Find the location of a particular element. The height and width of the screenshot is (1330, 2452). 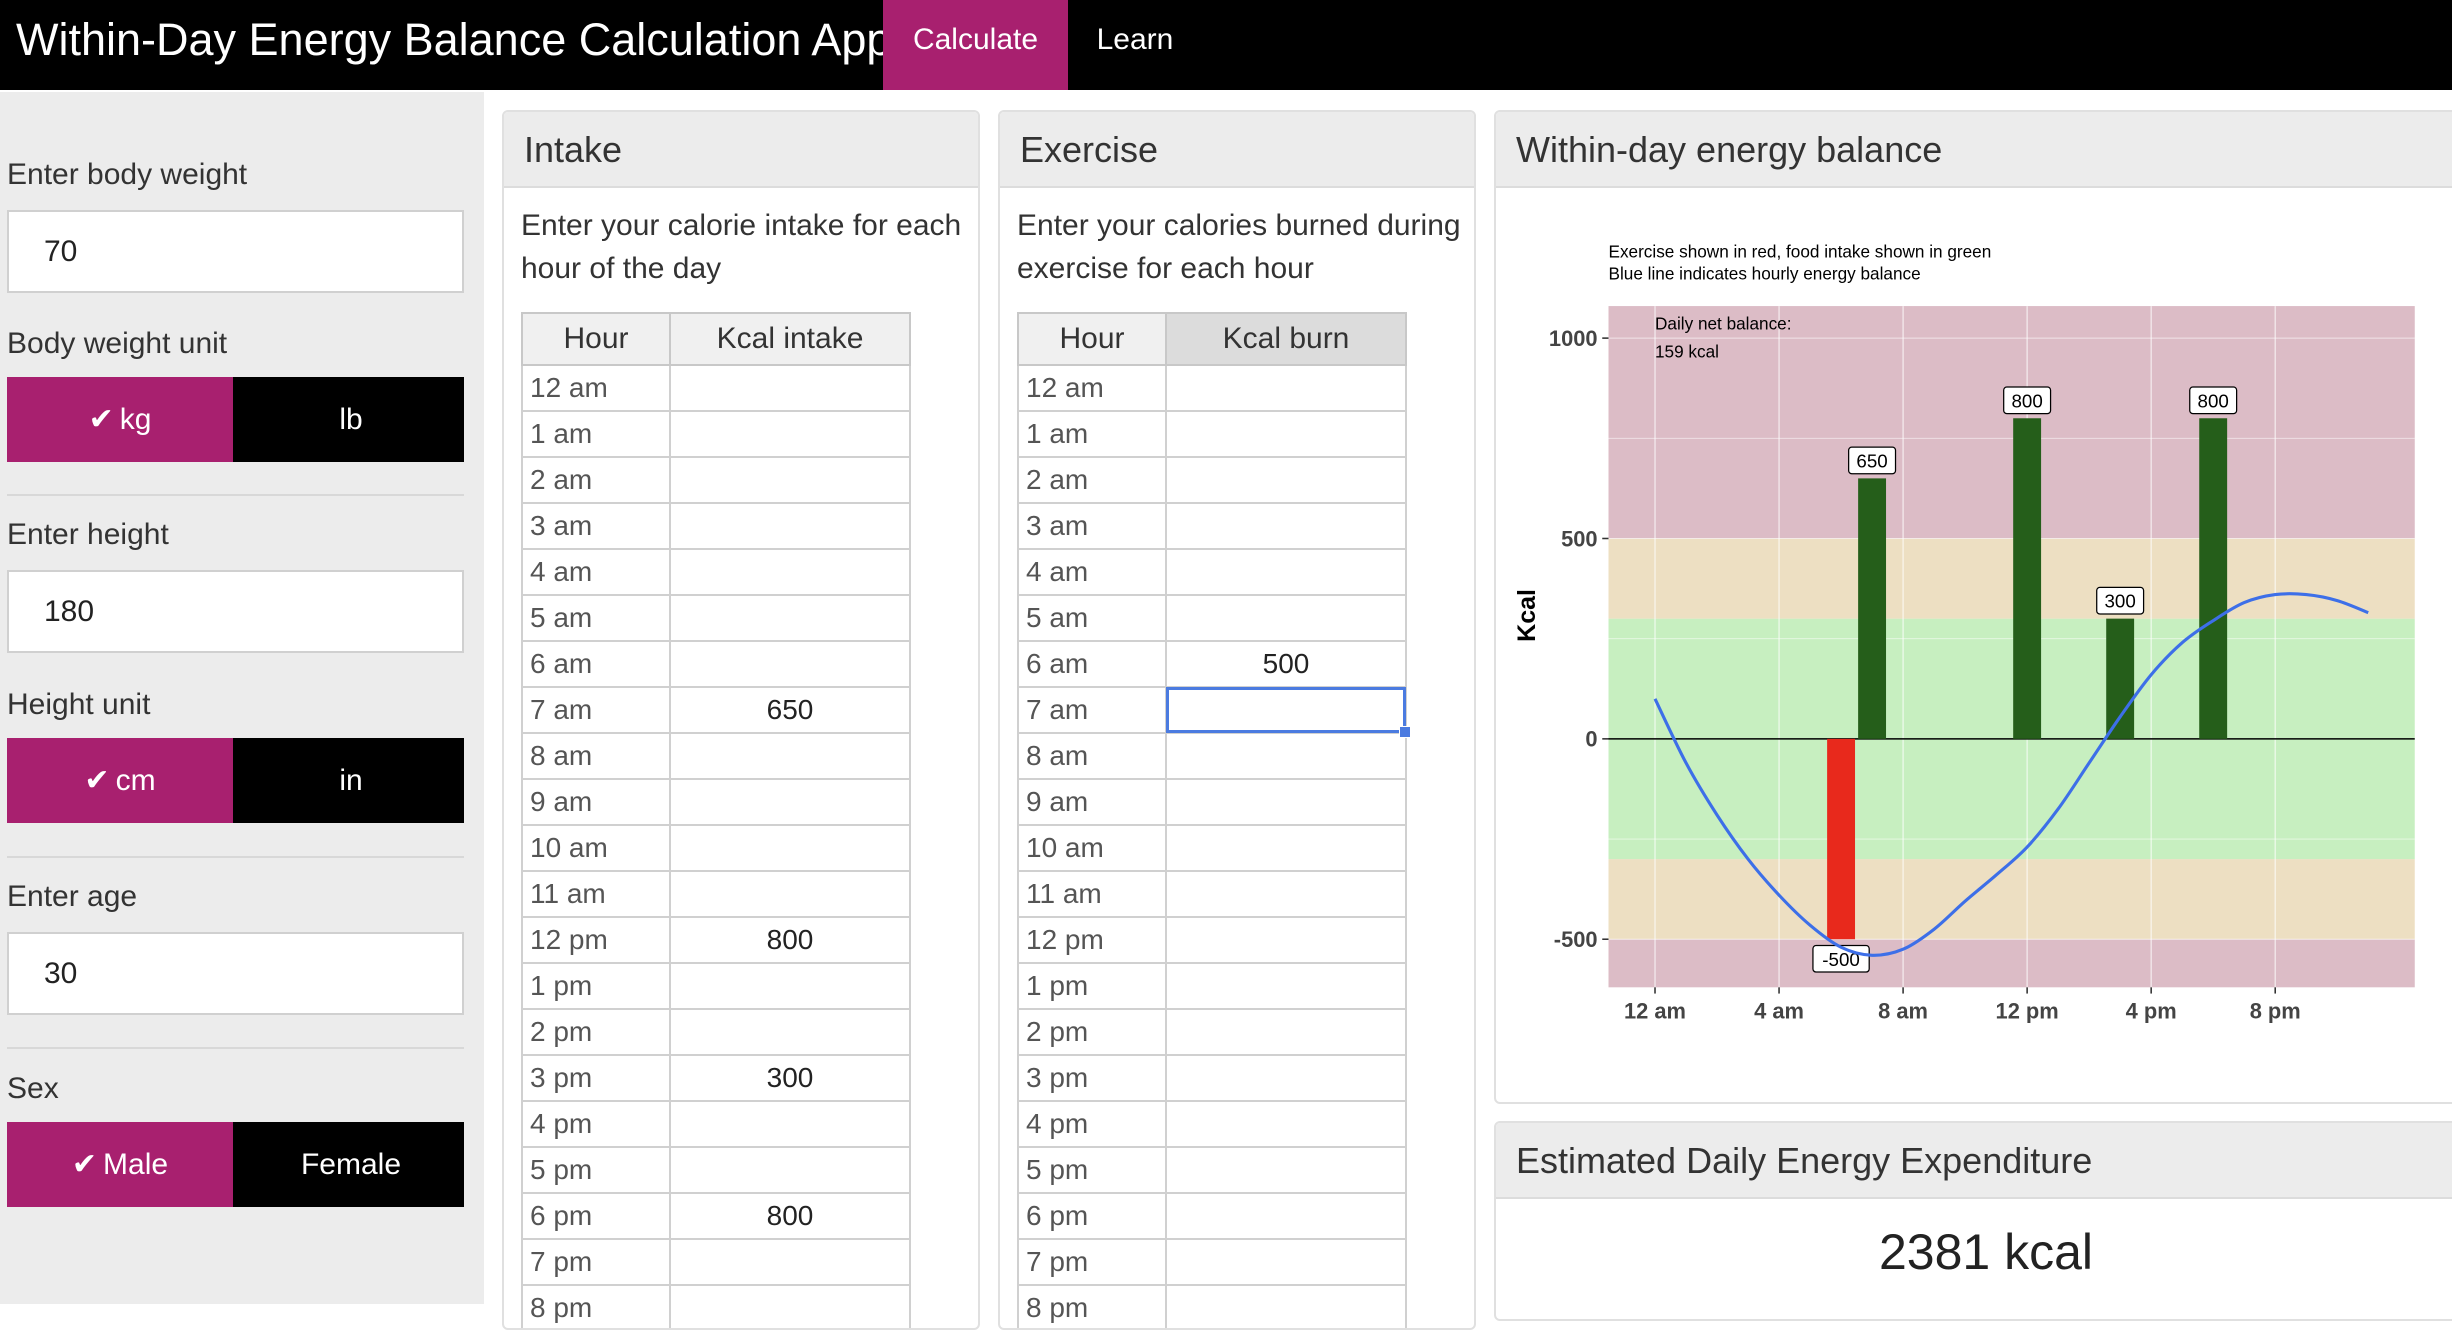

exercise-hour-cell: 8 am is located at coordinates (1092, 756).